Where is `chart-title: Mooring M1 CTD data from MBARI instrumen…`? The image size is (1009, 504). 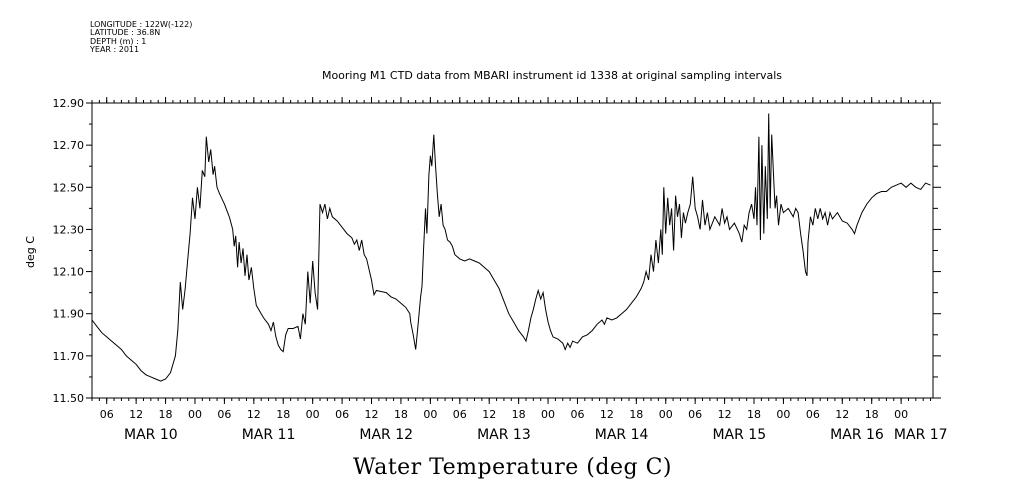
chart-title: Mooring M1 CTD data from MBARI instrumen… is located at coordinates (552, 75).